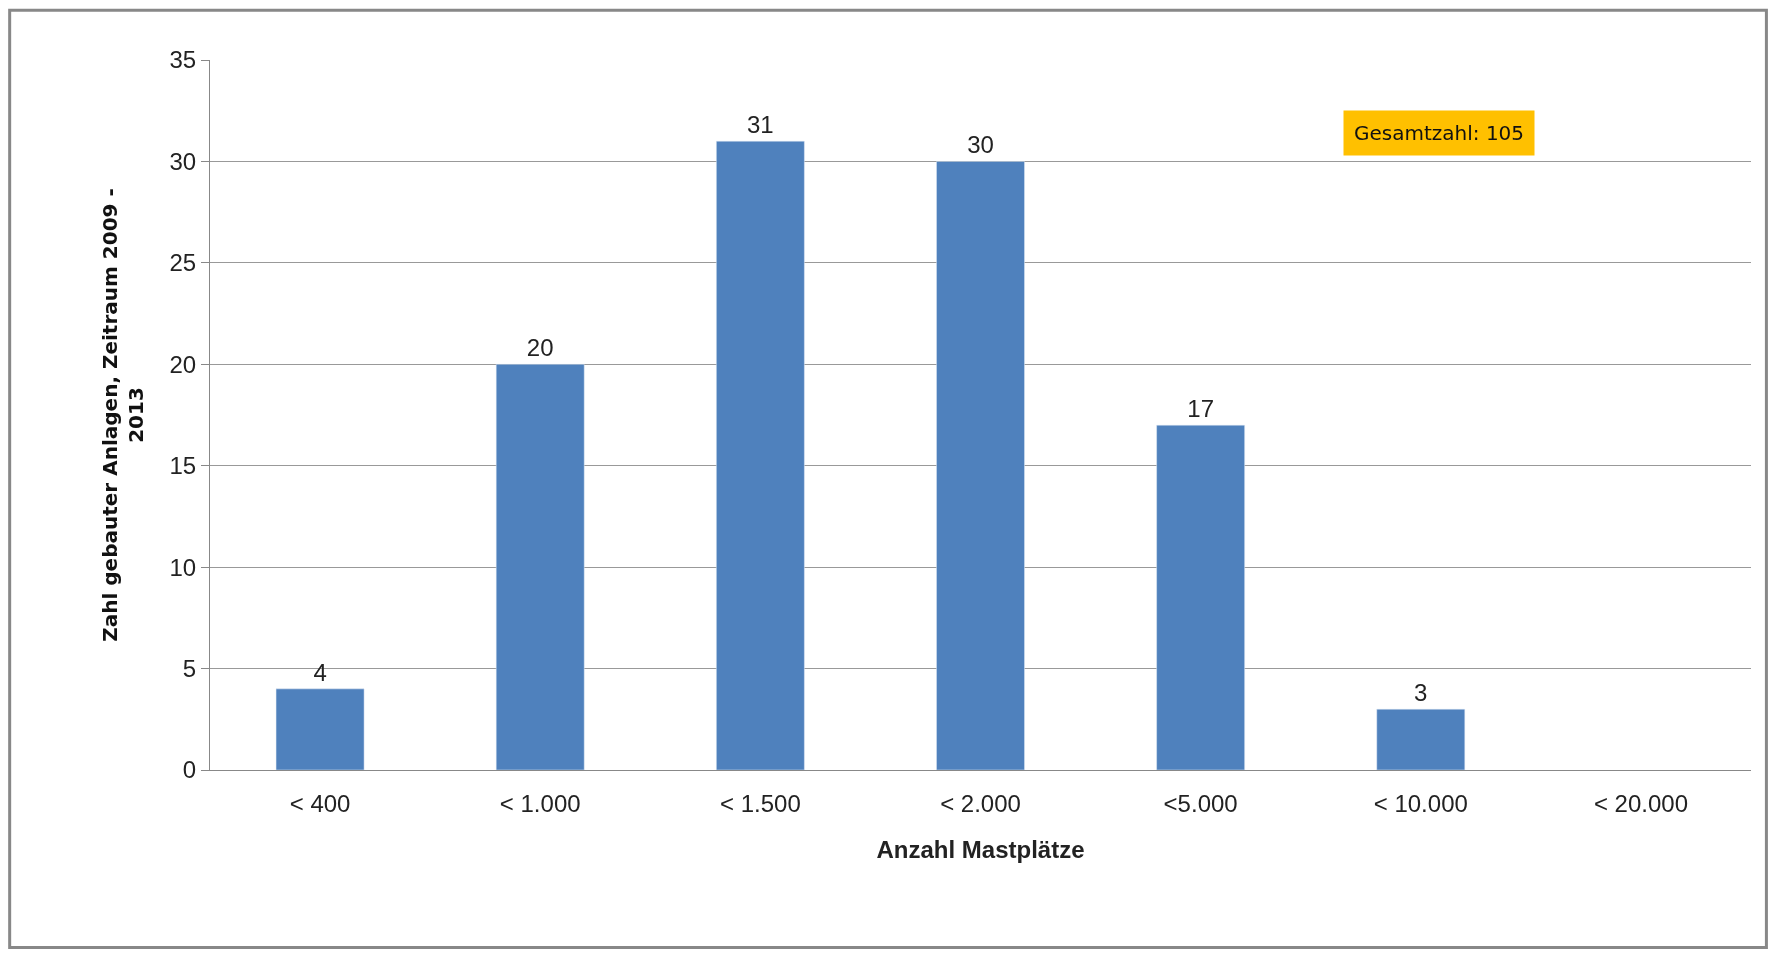  I want to click on data-label: 20, so click(540, 348).